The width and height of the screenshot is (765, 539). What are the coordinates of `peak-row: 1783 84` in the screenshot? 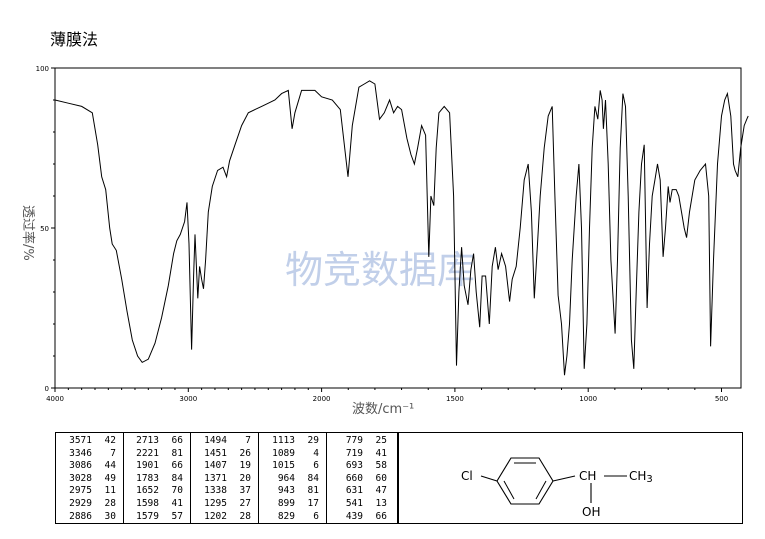 It's located at (156, 479).